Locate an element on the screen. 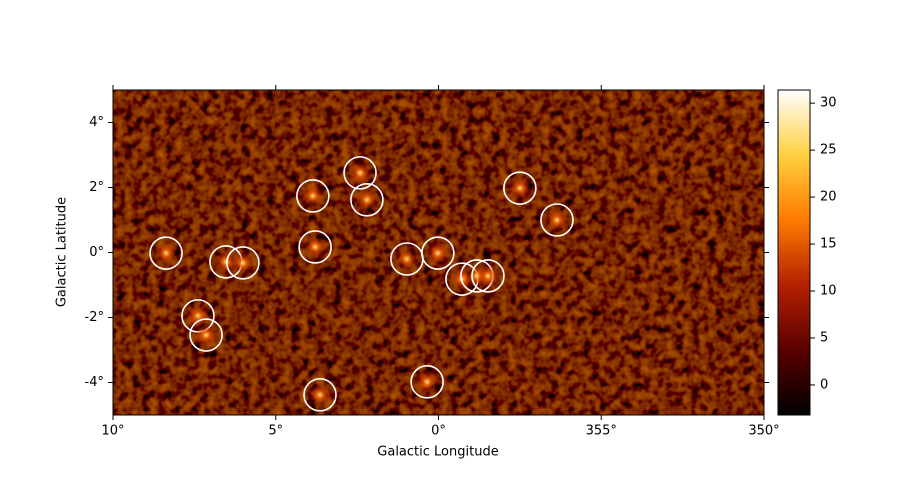  x-axis-label: Galactic Longitude is located at coordinates (437, 452).